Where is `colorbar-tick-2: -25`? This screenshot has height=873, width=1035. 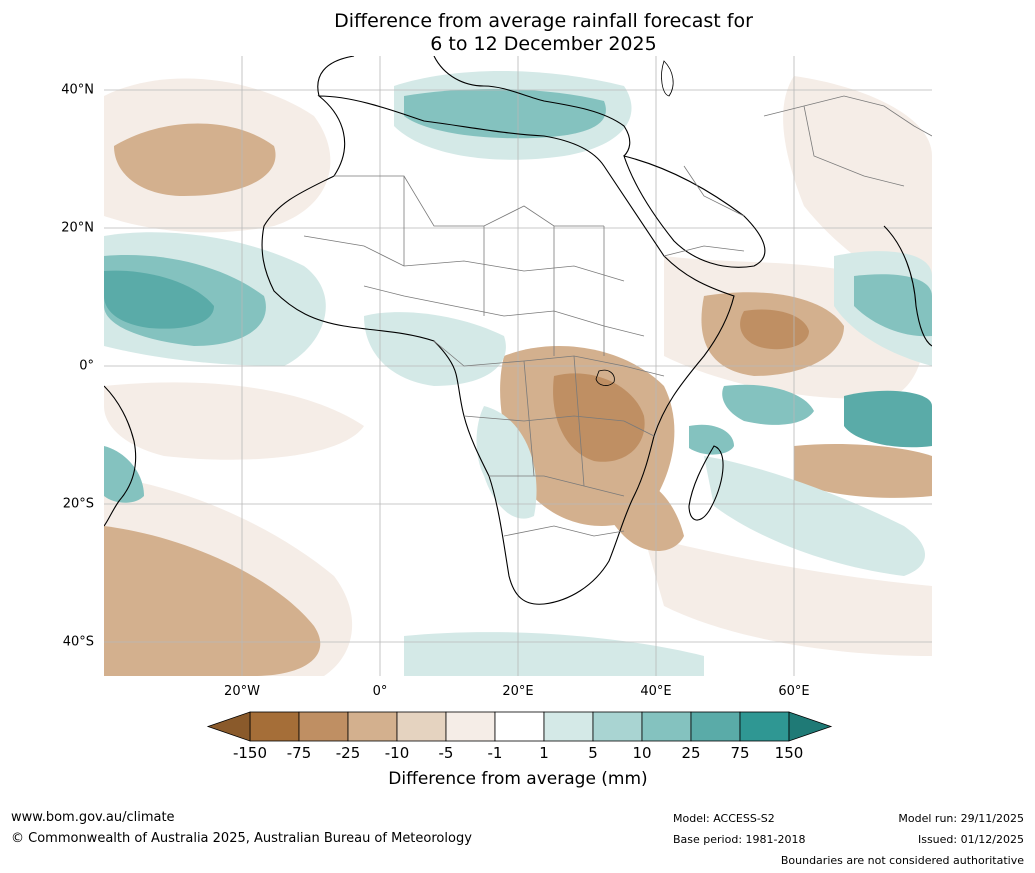
colorbar-tick-2: -25 is located at coordinates (348, 753).